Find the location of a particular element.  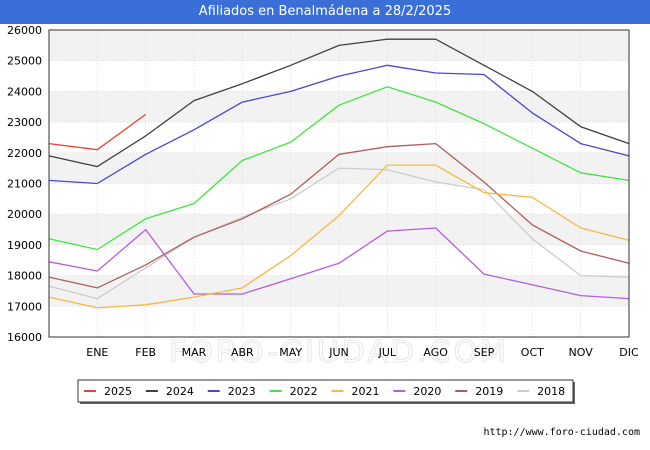

x-tick-label: JUL is located at coordinates (387, 352).